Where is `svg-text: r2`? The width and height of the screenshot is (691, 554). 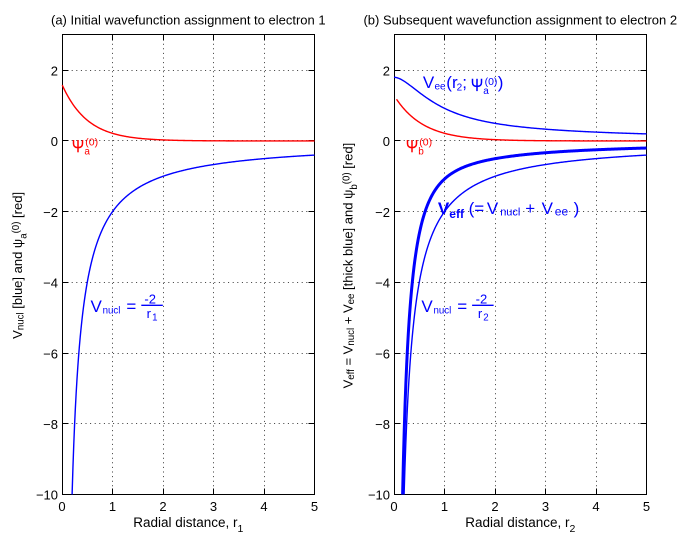 svg-text: r2 is located at coordinates (483, 315).